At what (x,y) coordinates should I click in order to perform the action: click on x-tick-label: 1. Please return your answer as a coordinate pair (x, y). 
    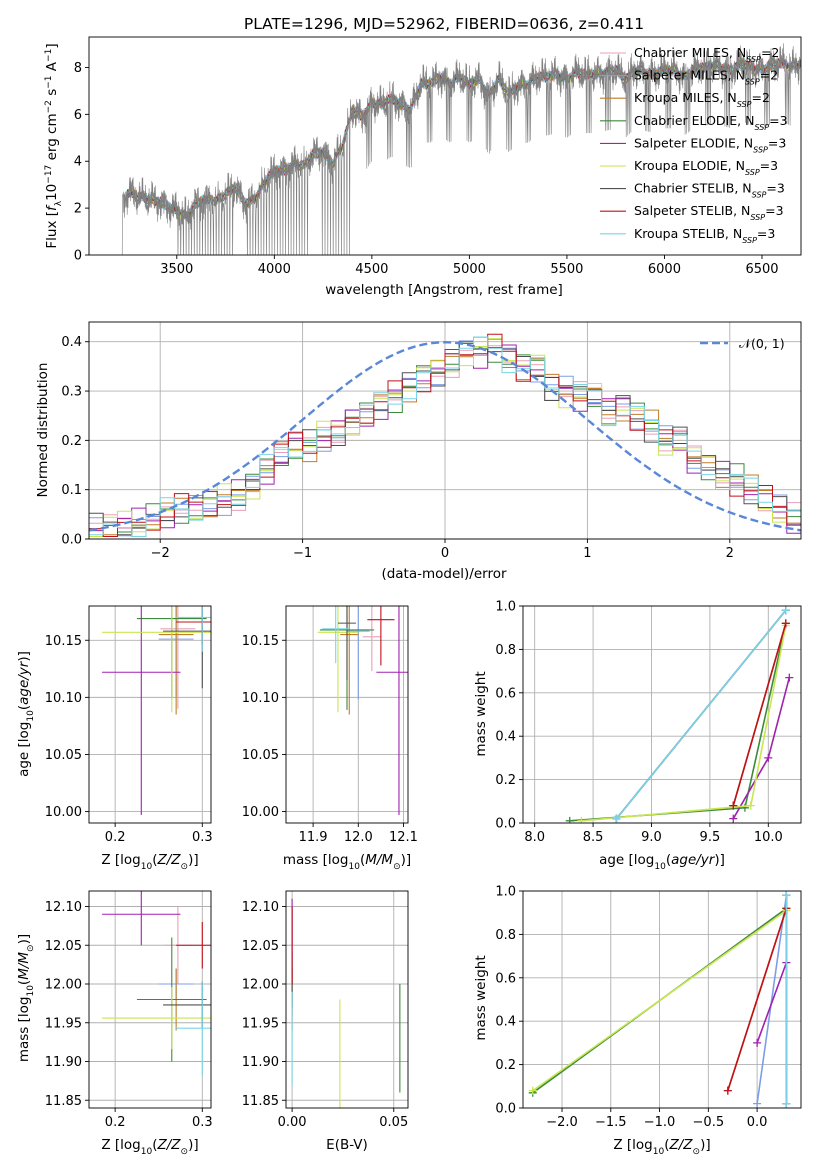
    Looking at the image, I should click on (587, 553).